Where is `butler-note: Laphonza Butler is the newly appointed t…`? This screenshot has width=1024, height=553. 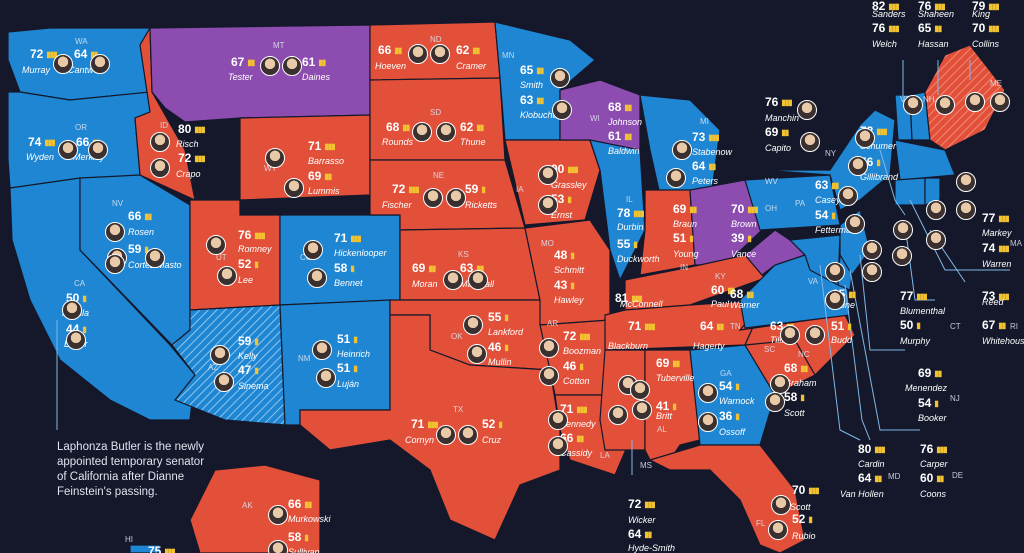 butler-note: Laphonza Butler is the newly appointed t… is located at coordinates (131, 469).